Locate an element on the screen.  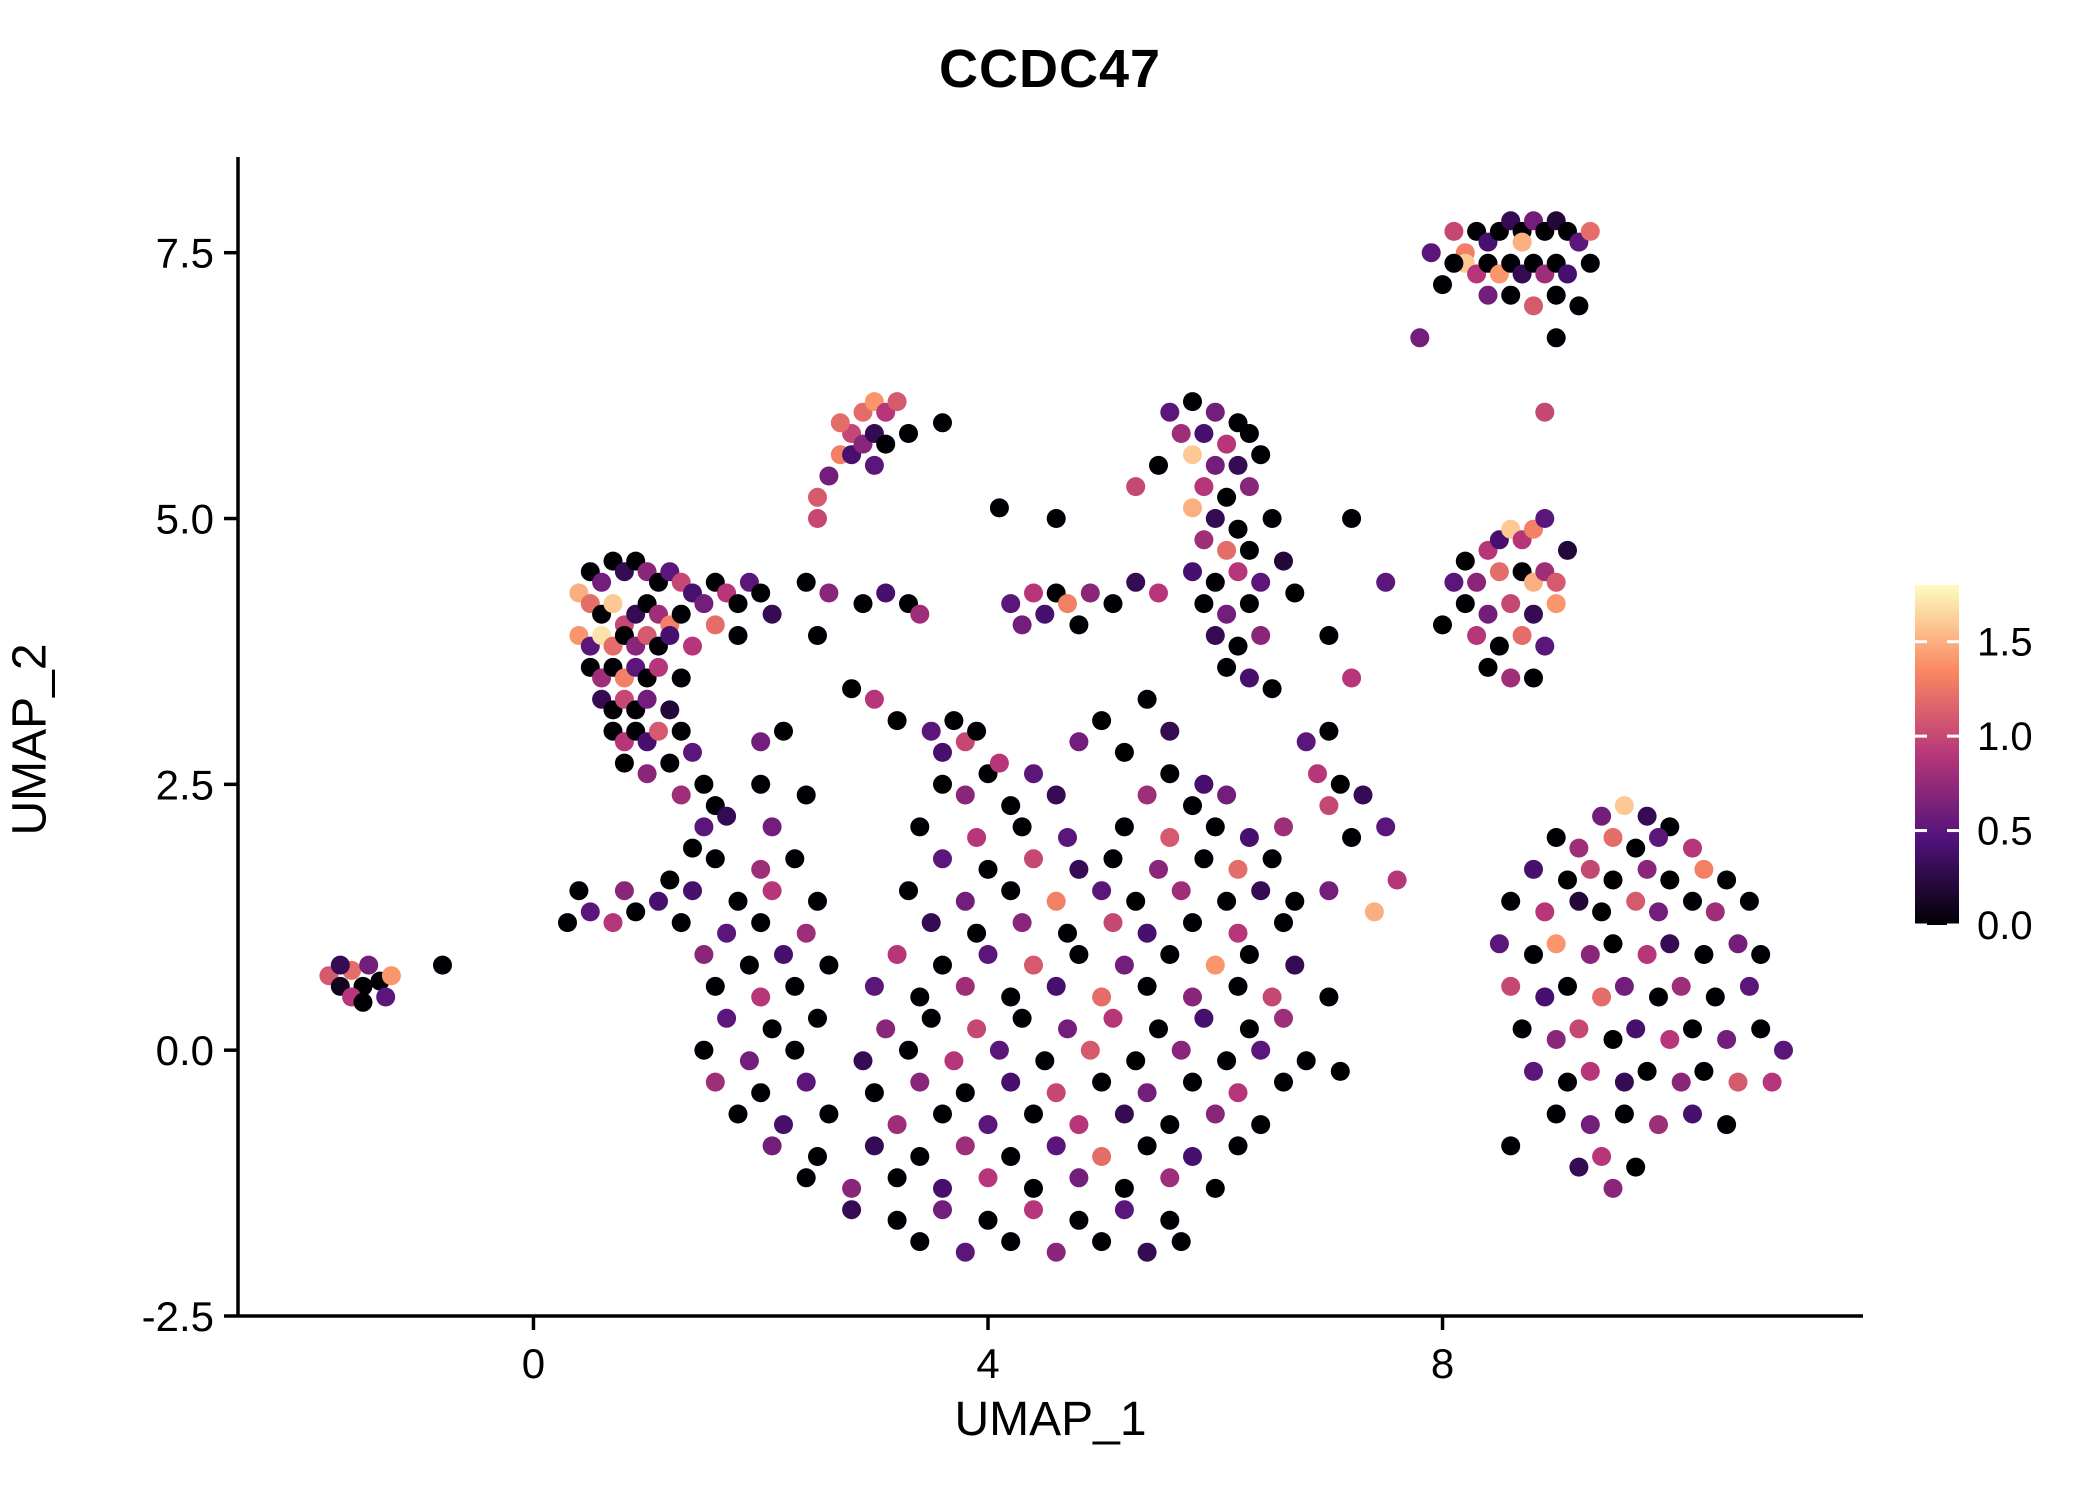
colorbar-tick-label: 1.0 is located at coordinates (2005, 737).